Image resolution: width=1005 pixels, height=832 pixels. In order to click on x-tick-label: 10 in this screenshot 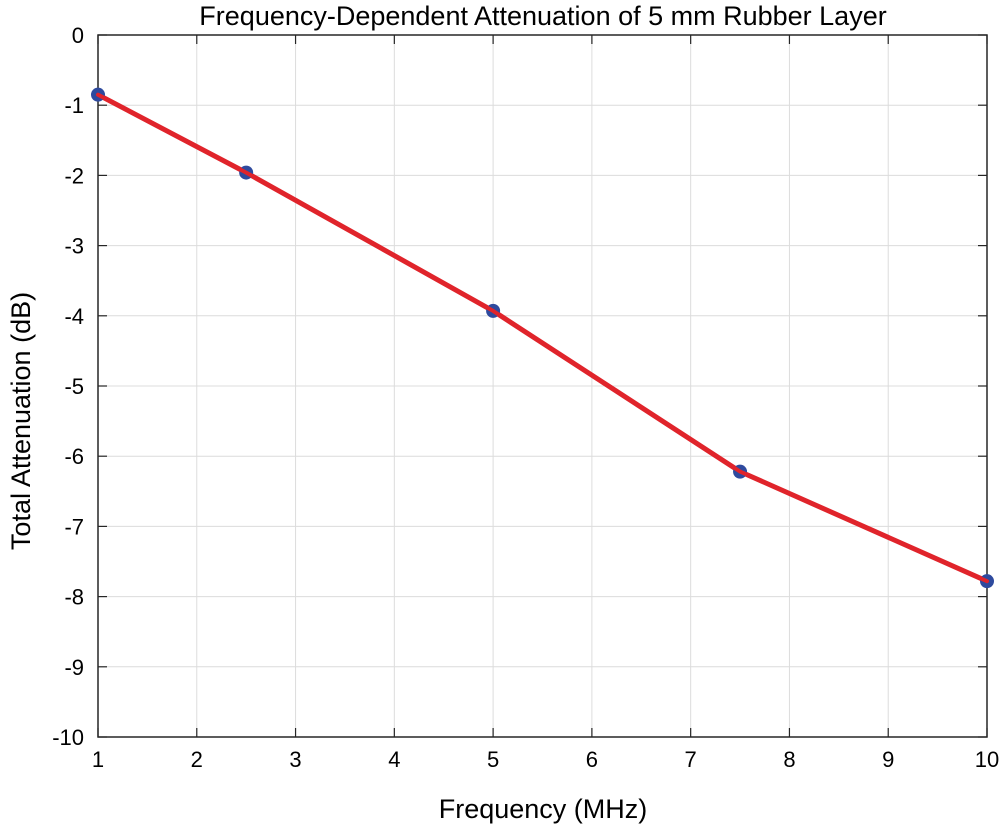, I will do `click(987, 759)`.